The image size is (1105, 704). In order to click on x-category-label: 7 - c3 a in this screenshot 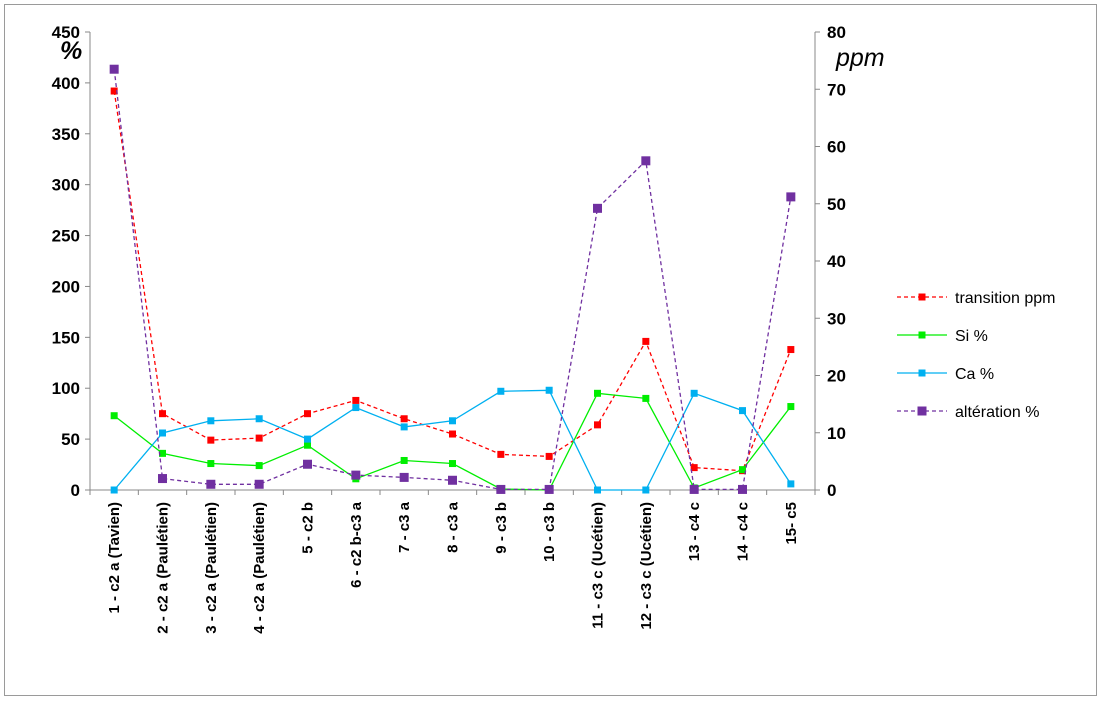, I will do `click(404, 527)`.